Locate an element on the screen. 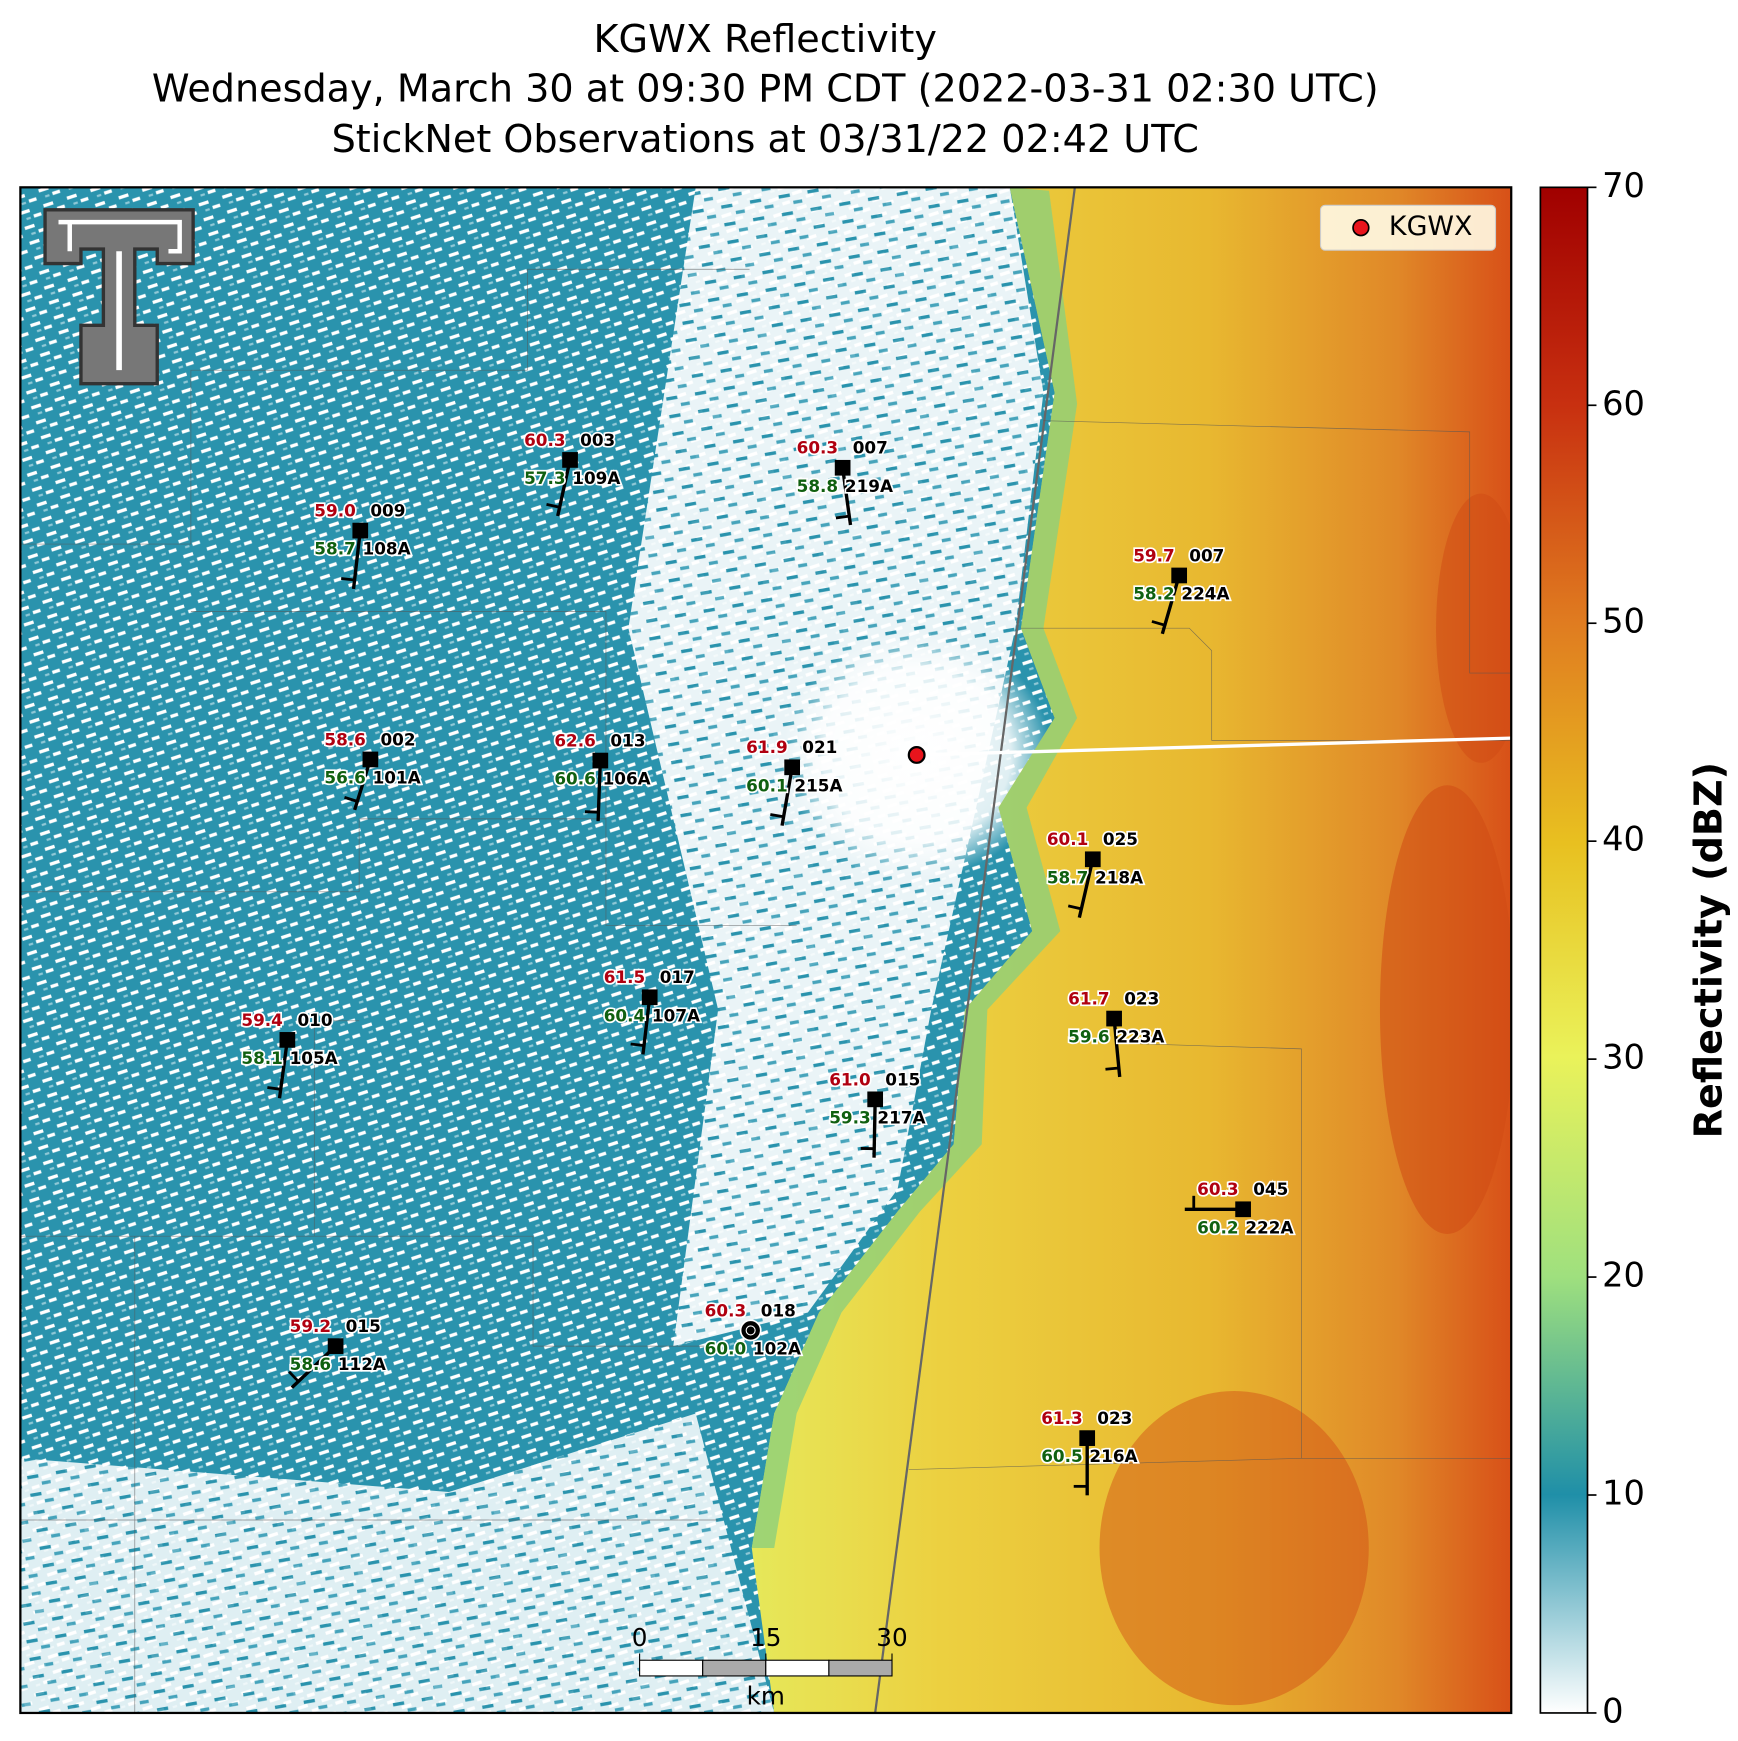 The height and width of the screenshot is (1741, 1738). radial-artifact is located at coordinates (1214, 746).